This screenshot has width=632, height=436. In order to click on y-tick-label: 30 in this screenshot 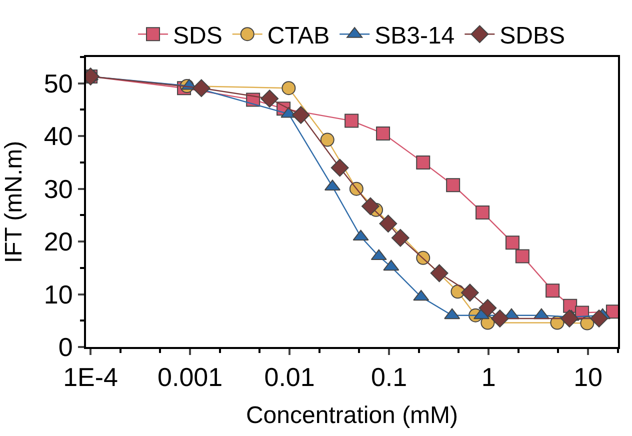, I will do `click(58, 189)`.